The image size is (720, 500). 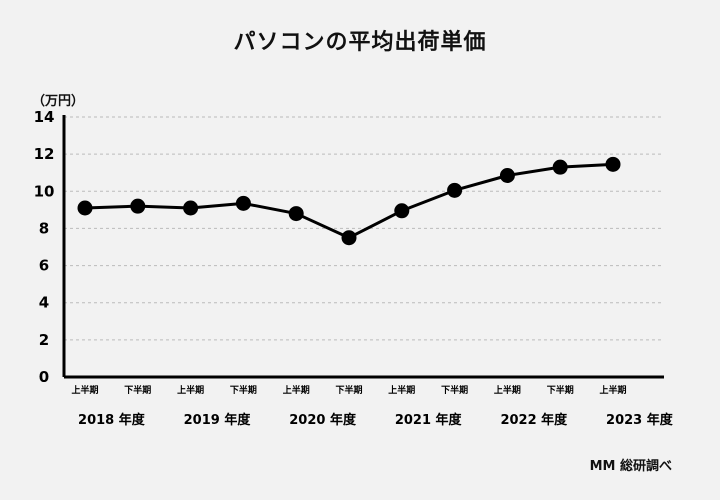 I want to click on x-year-label: 2021 年度, so click(x=429, y=420).